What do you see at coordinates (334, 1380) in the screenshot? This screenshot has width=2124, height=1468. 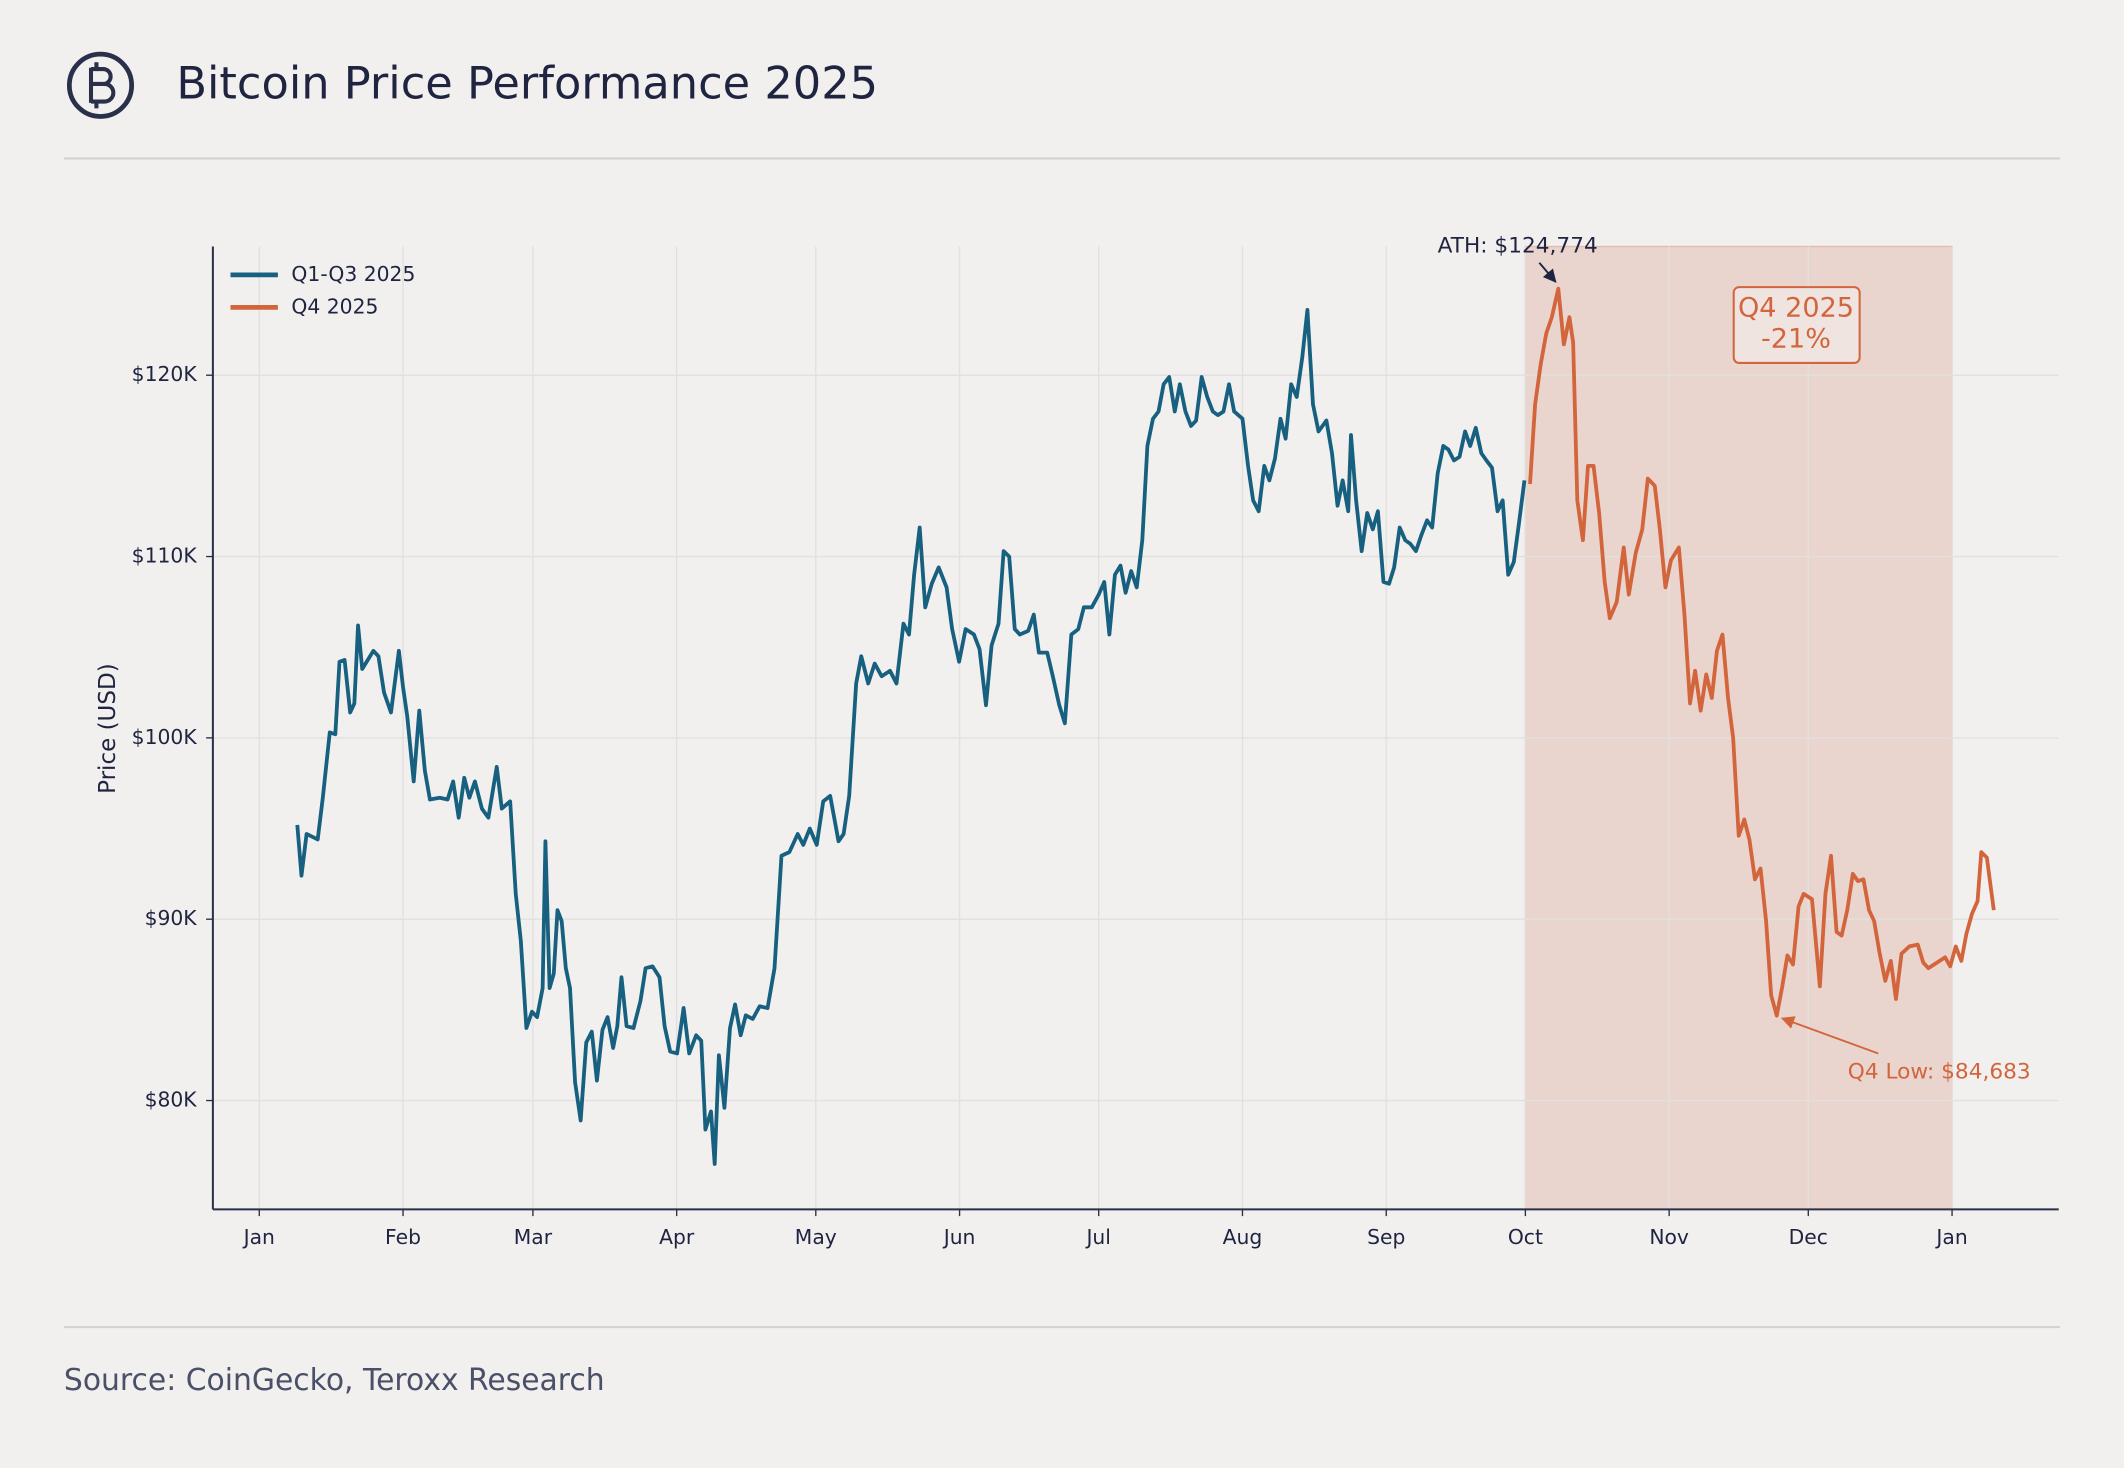 I see `source: Source: CoinGecko, Teroxx Research` at bounding box center [334, 1380].